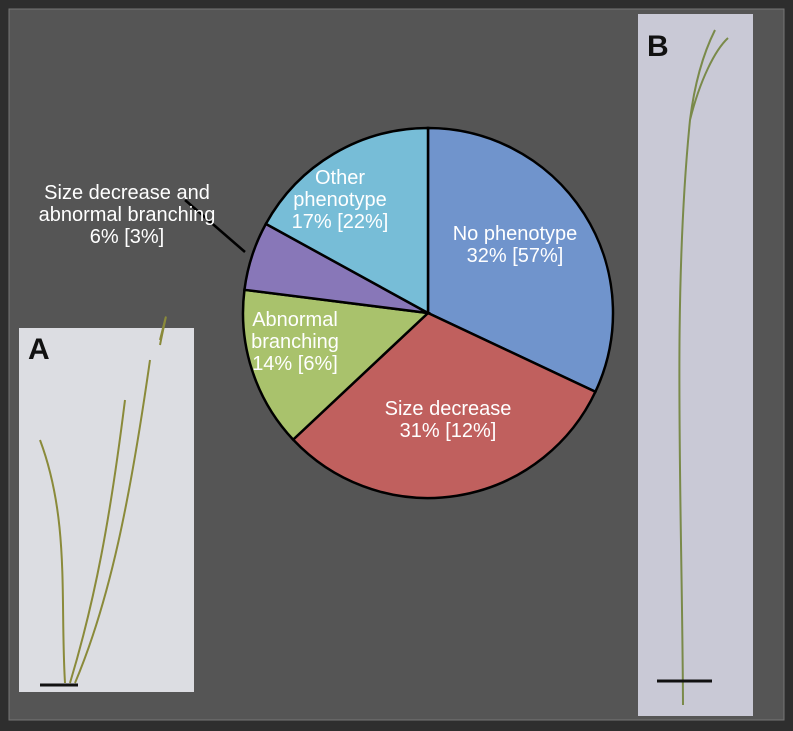 Image resolution: width=793 pixels, height=731 pixels. Describe the element at coordinates (106, 504) in the screenshot. I see `photo-a` at that location.